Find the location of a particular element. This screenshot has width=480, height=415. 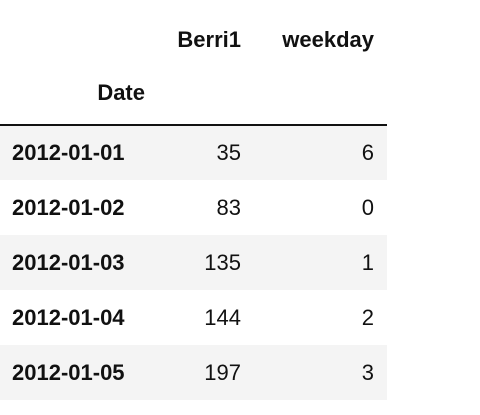

row-index: 2012-01-04 is located at coordinates (68, 317).